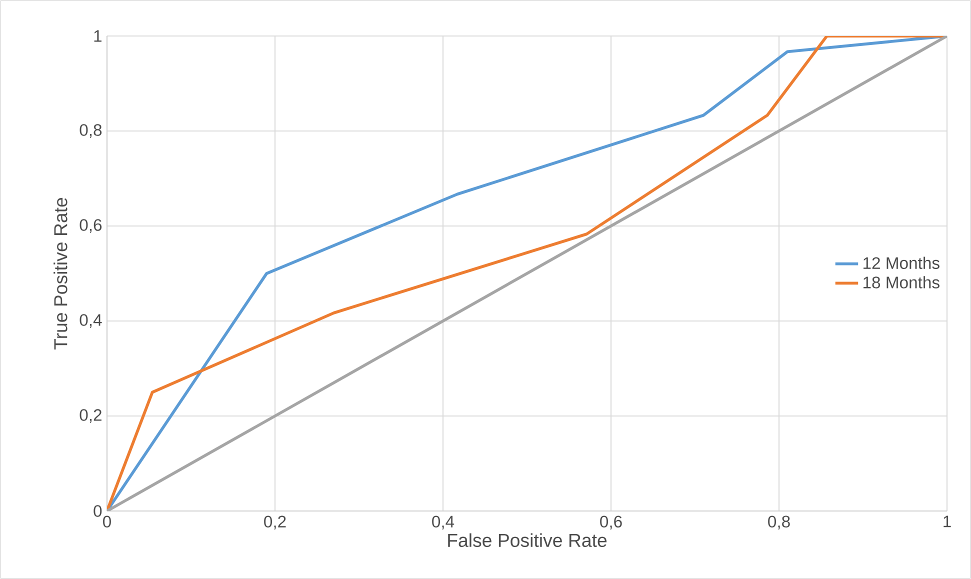  I want to click on x-tick-label: 1, so click(947, 522).